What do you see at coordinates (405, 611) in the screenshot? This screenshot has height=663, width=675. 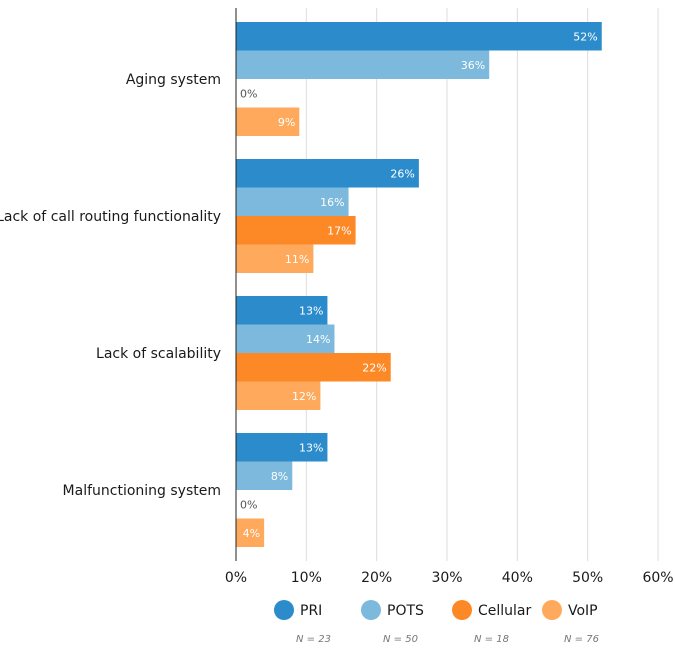 I see `legend-label-pots: POTS` at bounding box center [405, 611].